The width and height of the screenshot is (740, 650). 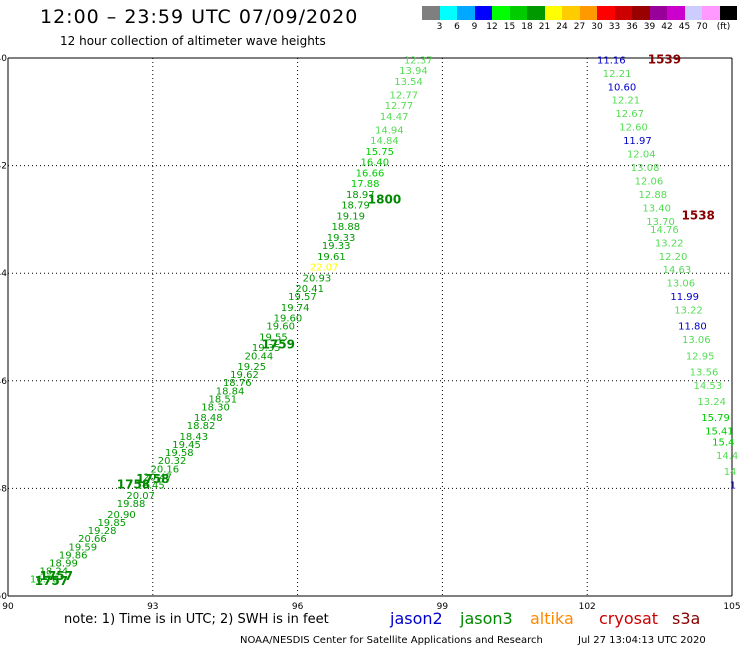 What do you see at coordinates (237, 383) in the screenshot?
I see `swh-value-label: 18.76` at bounding box center [237, 383].